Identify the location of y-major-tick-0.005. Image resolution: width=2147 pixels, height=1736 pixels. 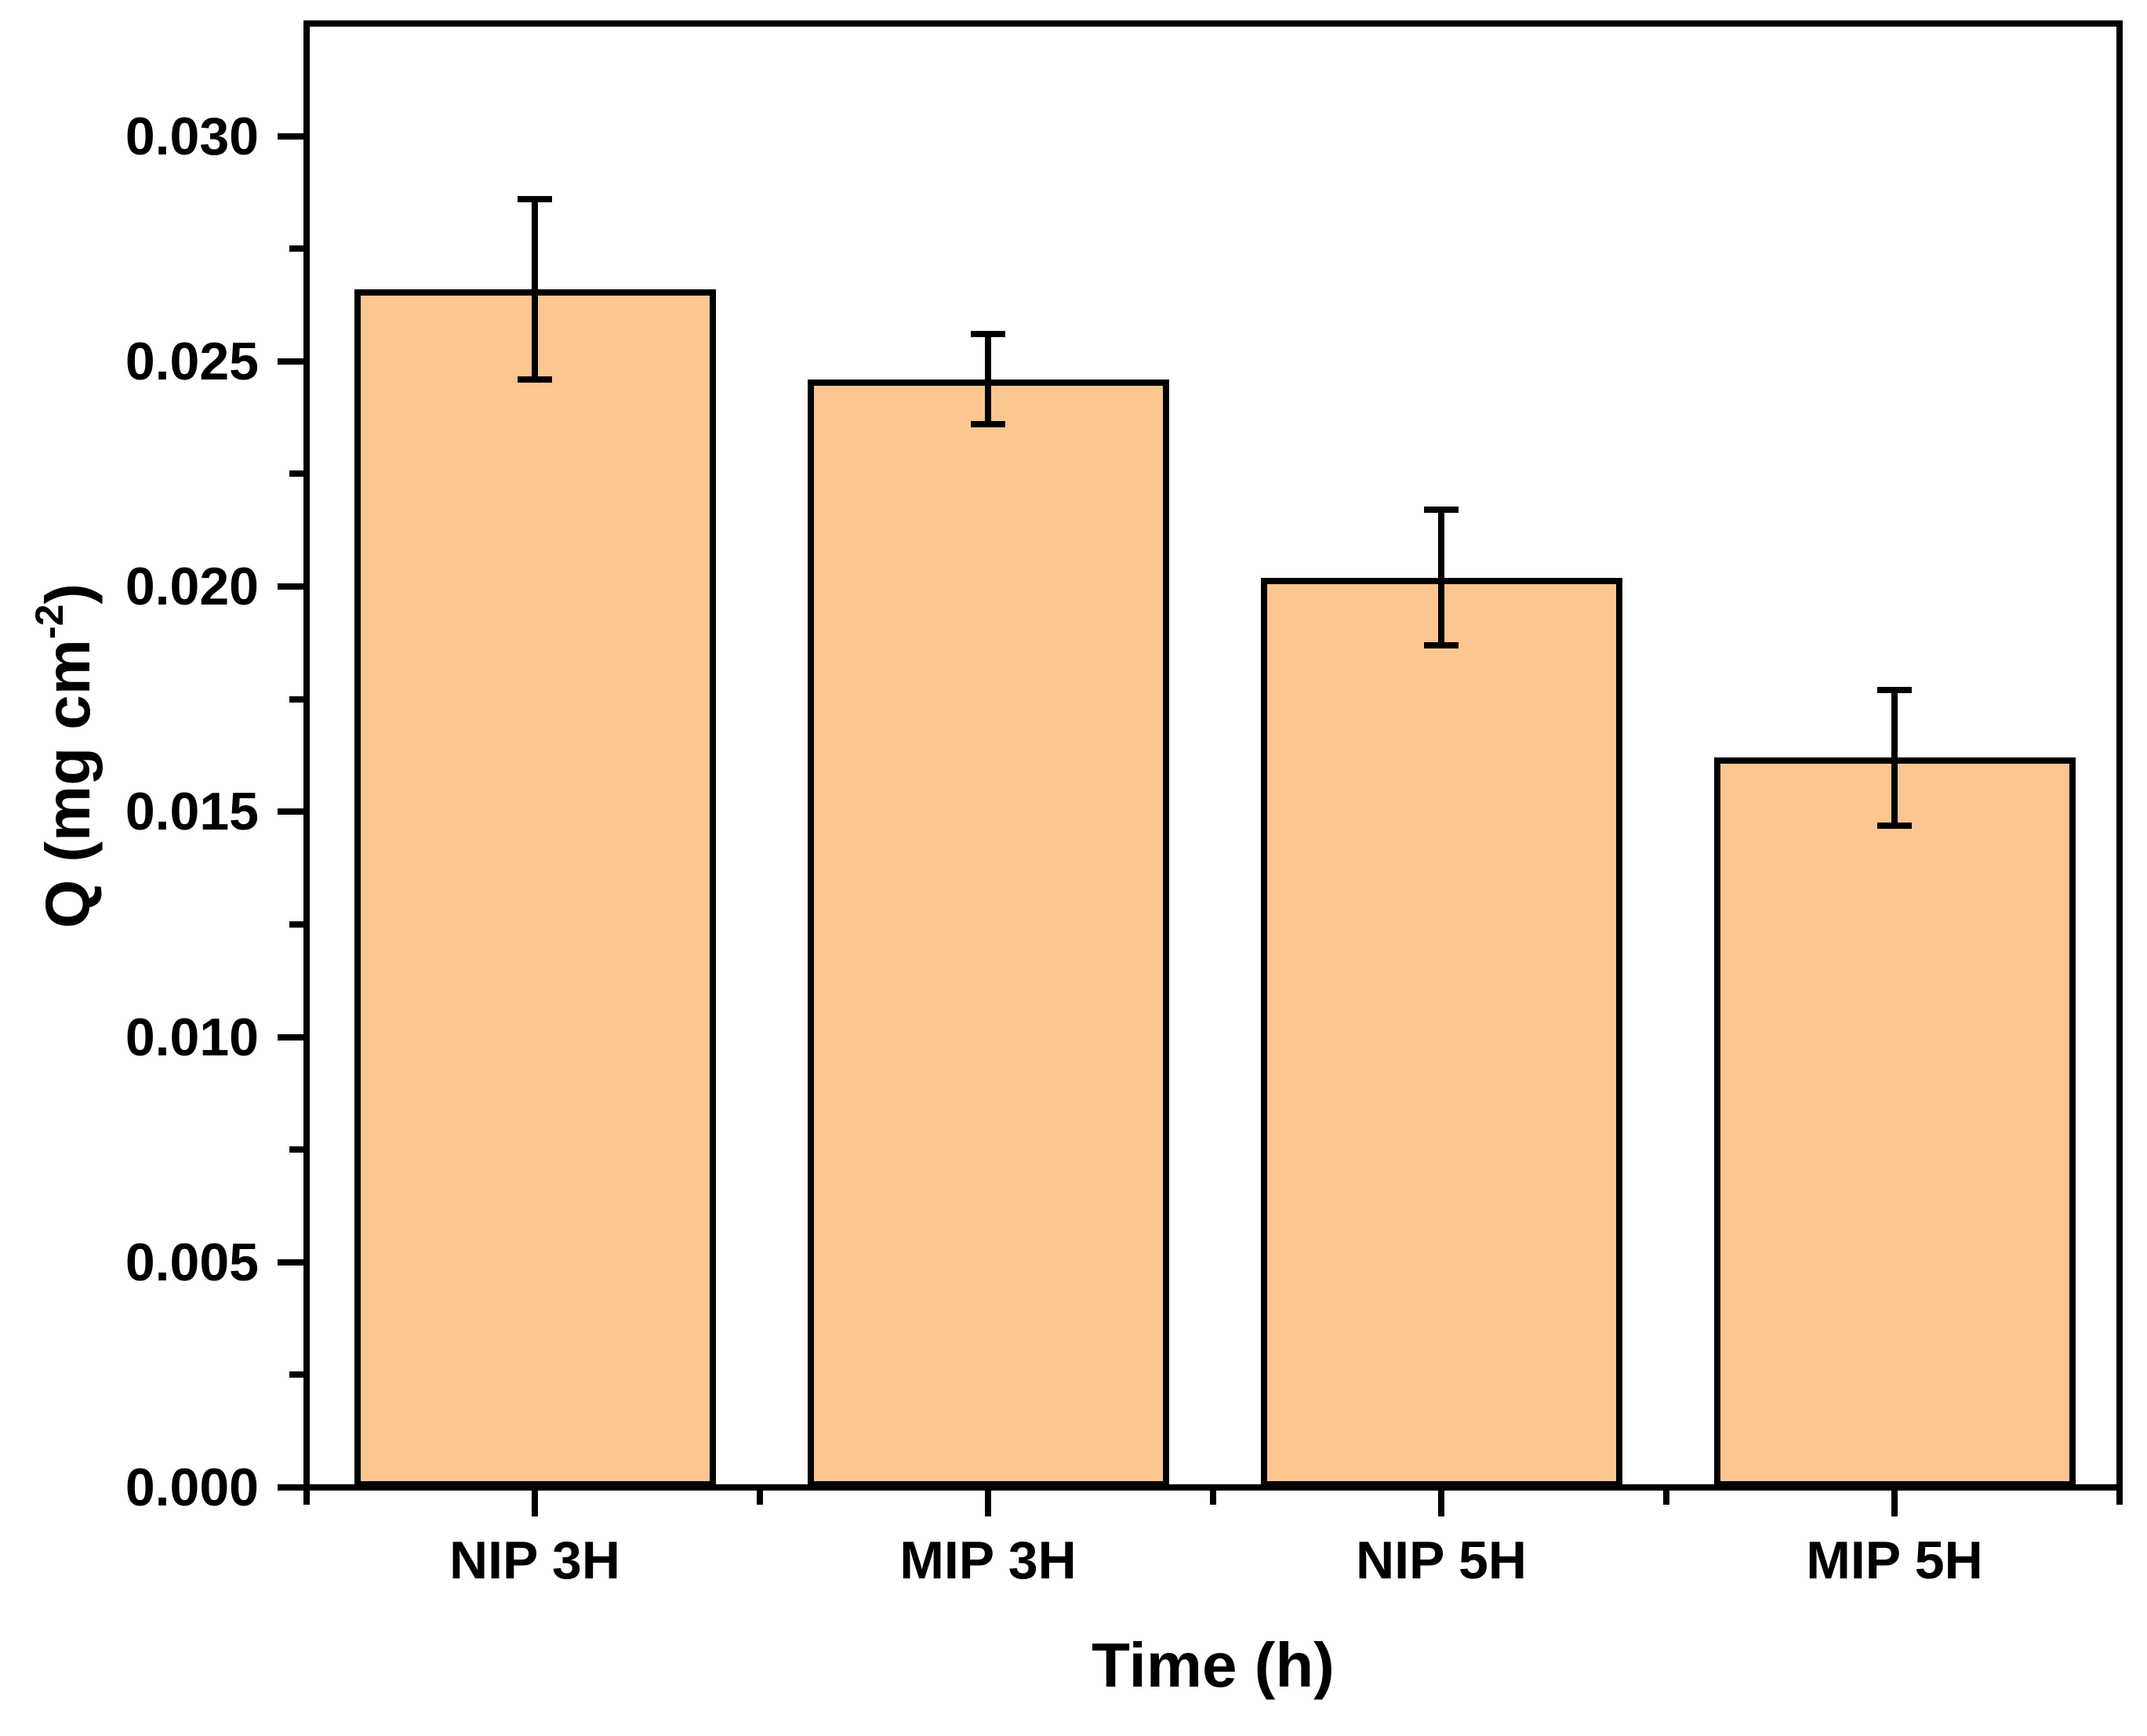
(290, 1262).